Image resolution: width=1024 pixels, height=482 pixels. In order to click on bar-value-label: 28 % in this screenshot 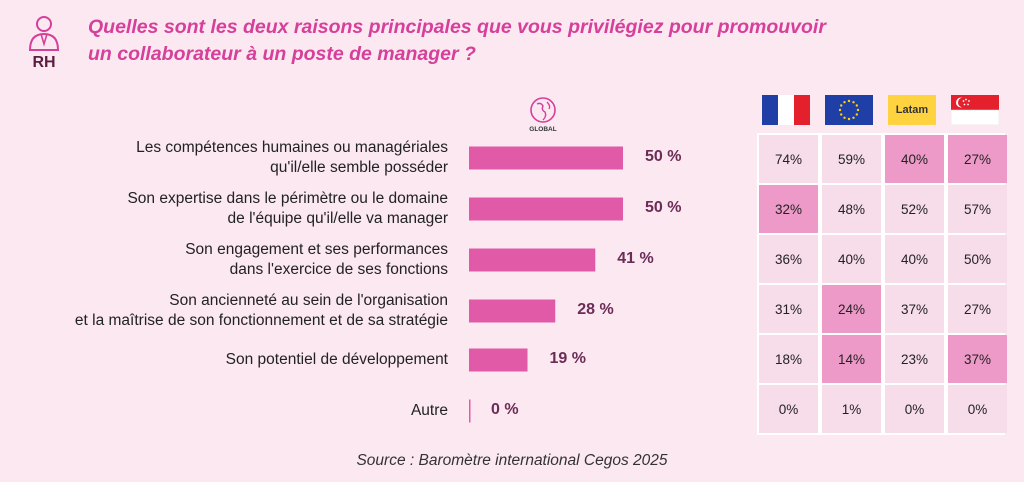, I will do `click(595, 309)`.